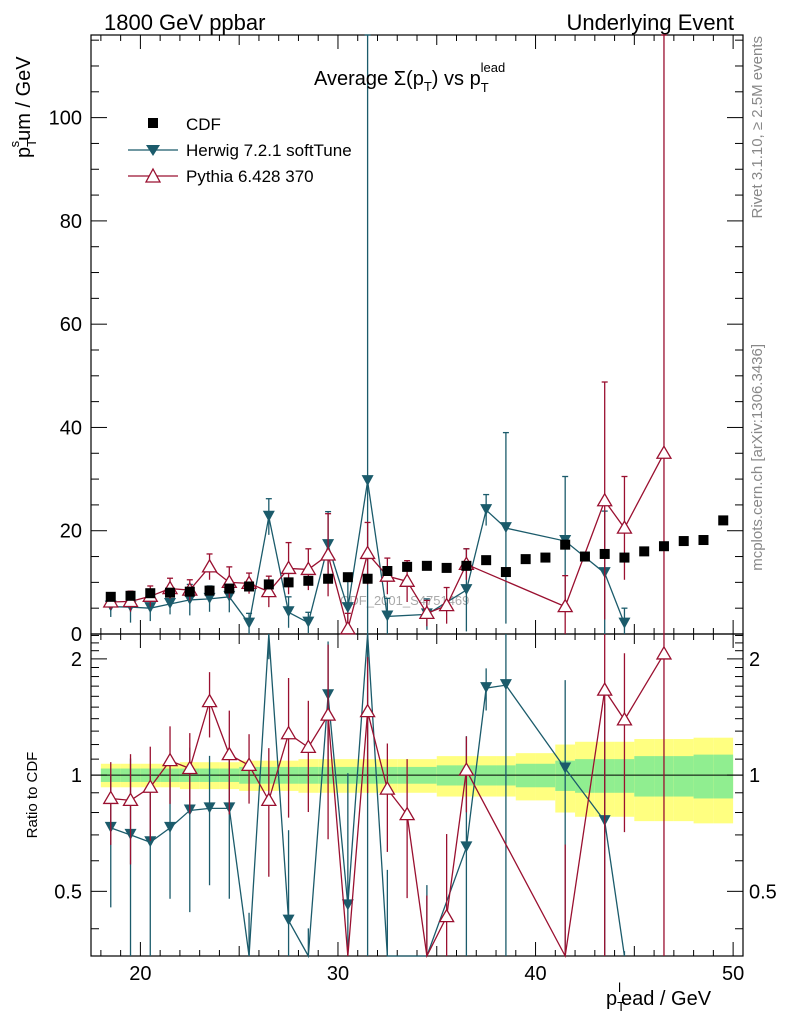 The image size is (786, 1024). What do you see at coordinates (754, 776) in the screenshot?
I see `ratio-tick-label-right: 1` at bounding box center [754, 776].